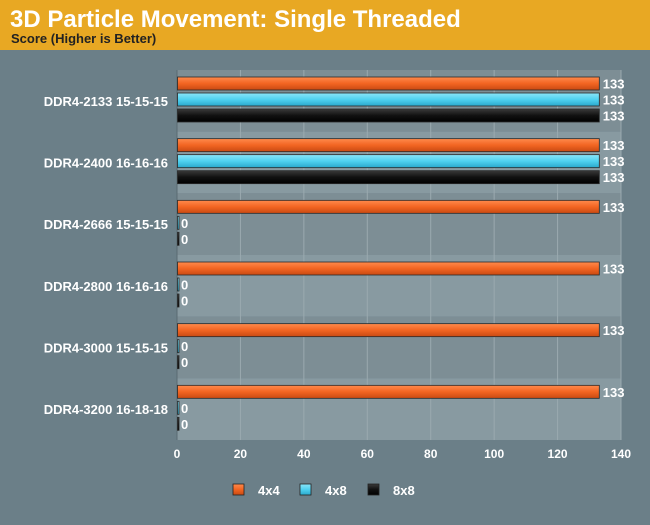  I want to click on legend-swatch-4x4, so click(238, 489).